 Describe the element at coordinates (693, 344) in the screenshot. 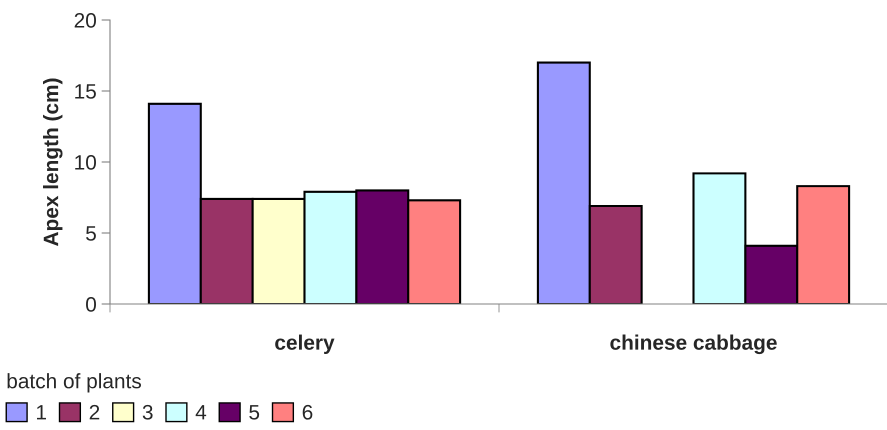

I see `x-tick-label: chinese cabbage` at that location.